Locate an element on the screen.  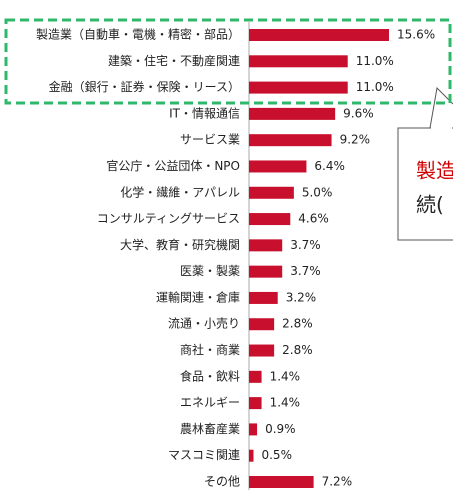
category-label: マスコミ関連 is located at coordinates (204, 455).